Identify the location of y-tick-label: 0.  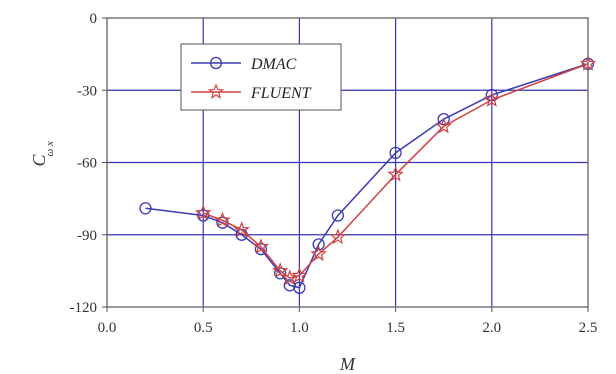
(94, 19).